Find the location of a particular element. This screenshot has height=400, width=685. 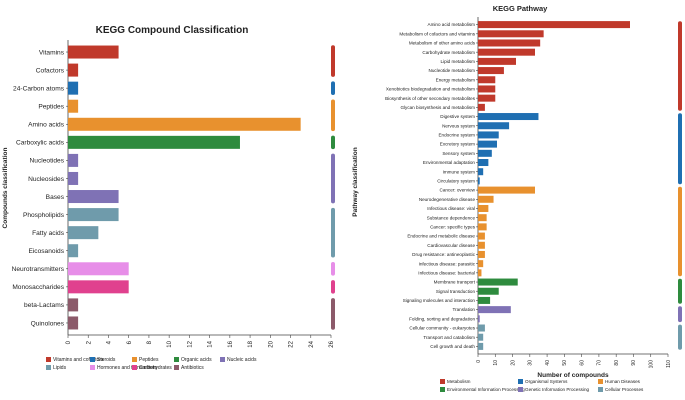

category-label: Substance dependence is located at coordinates (451, 217).